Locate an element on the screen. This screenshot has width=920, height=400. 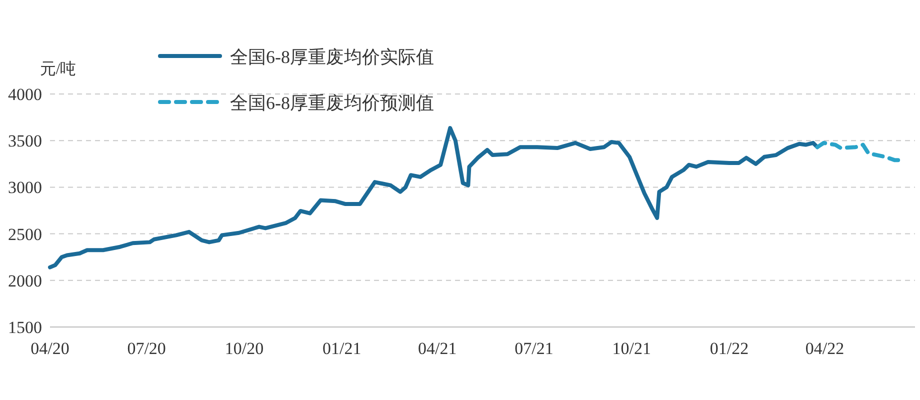
xtick: 01/21 is located at coordinates (342, 348).